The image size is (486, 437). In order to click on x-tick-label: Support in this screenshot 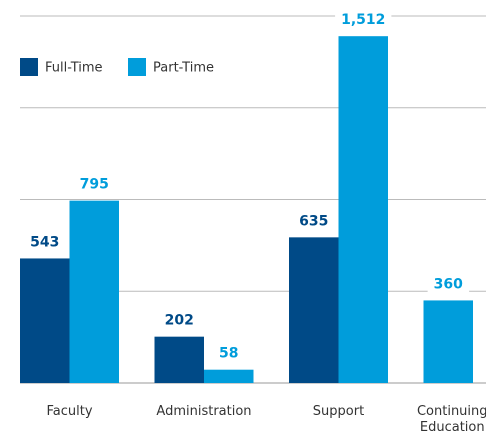, I will do `click(338, 411)`.